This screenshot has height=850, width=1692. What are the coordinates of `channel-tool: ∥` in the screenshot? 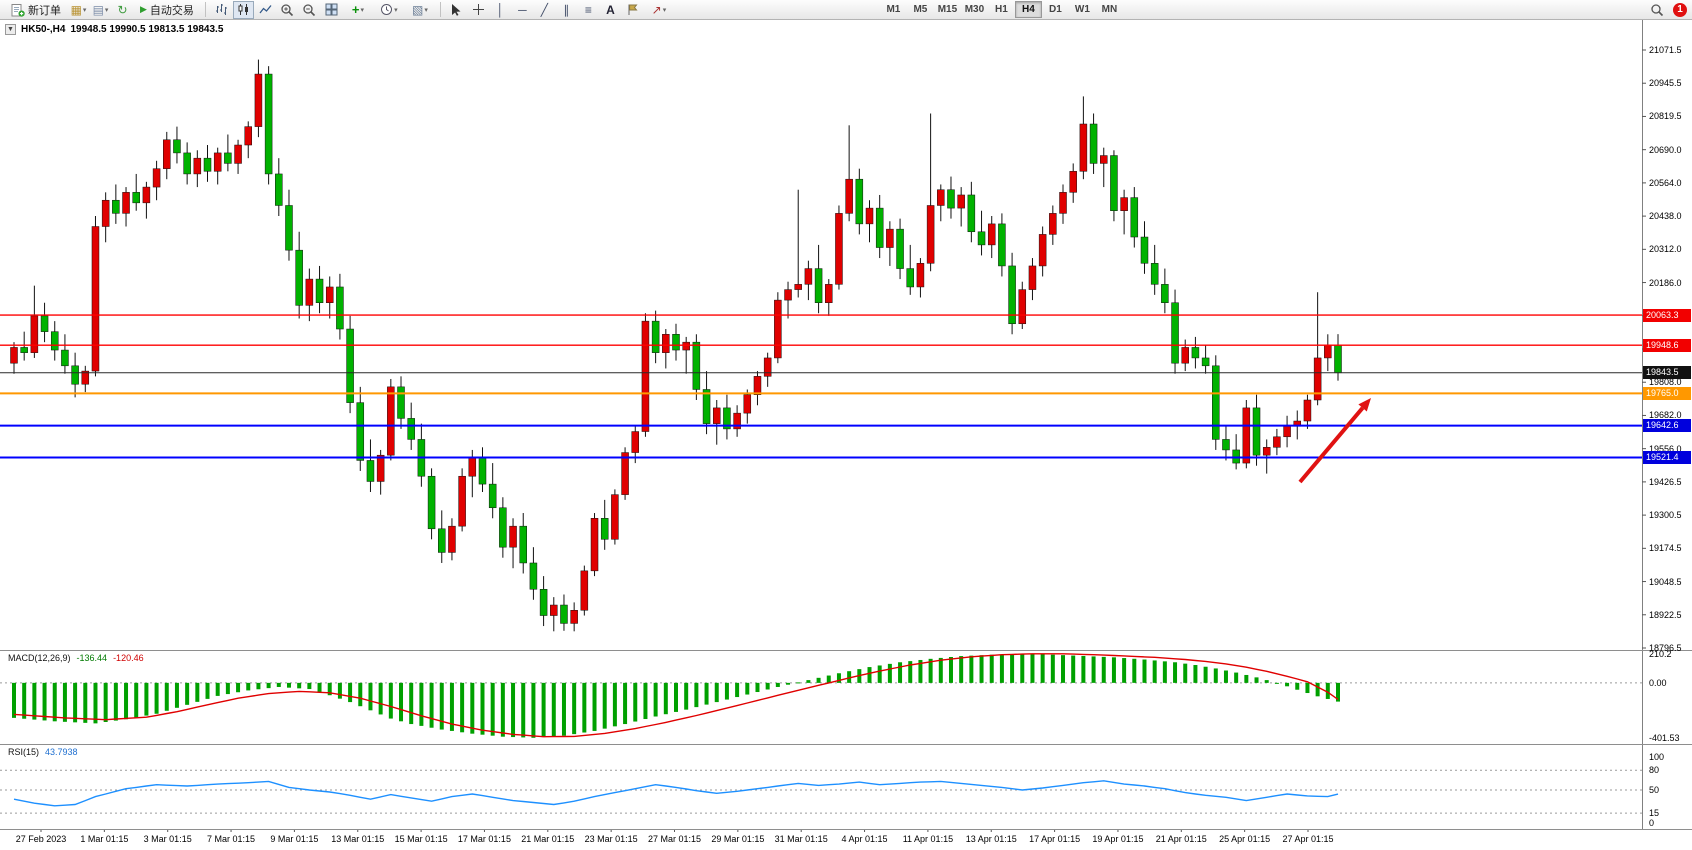 It's located at (566, 10).